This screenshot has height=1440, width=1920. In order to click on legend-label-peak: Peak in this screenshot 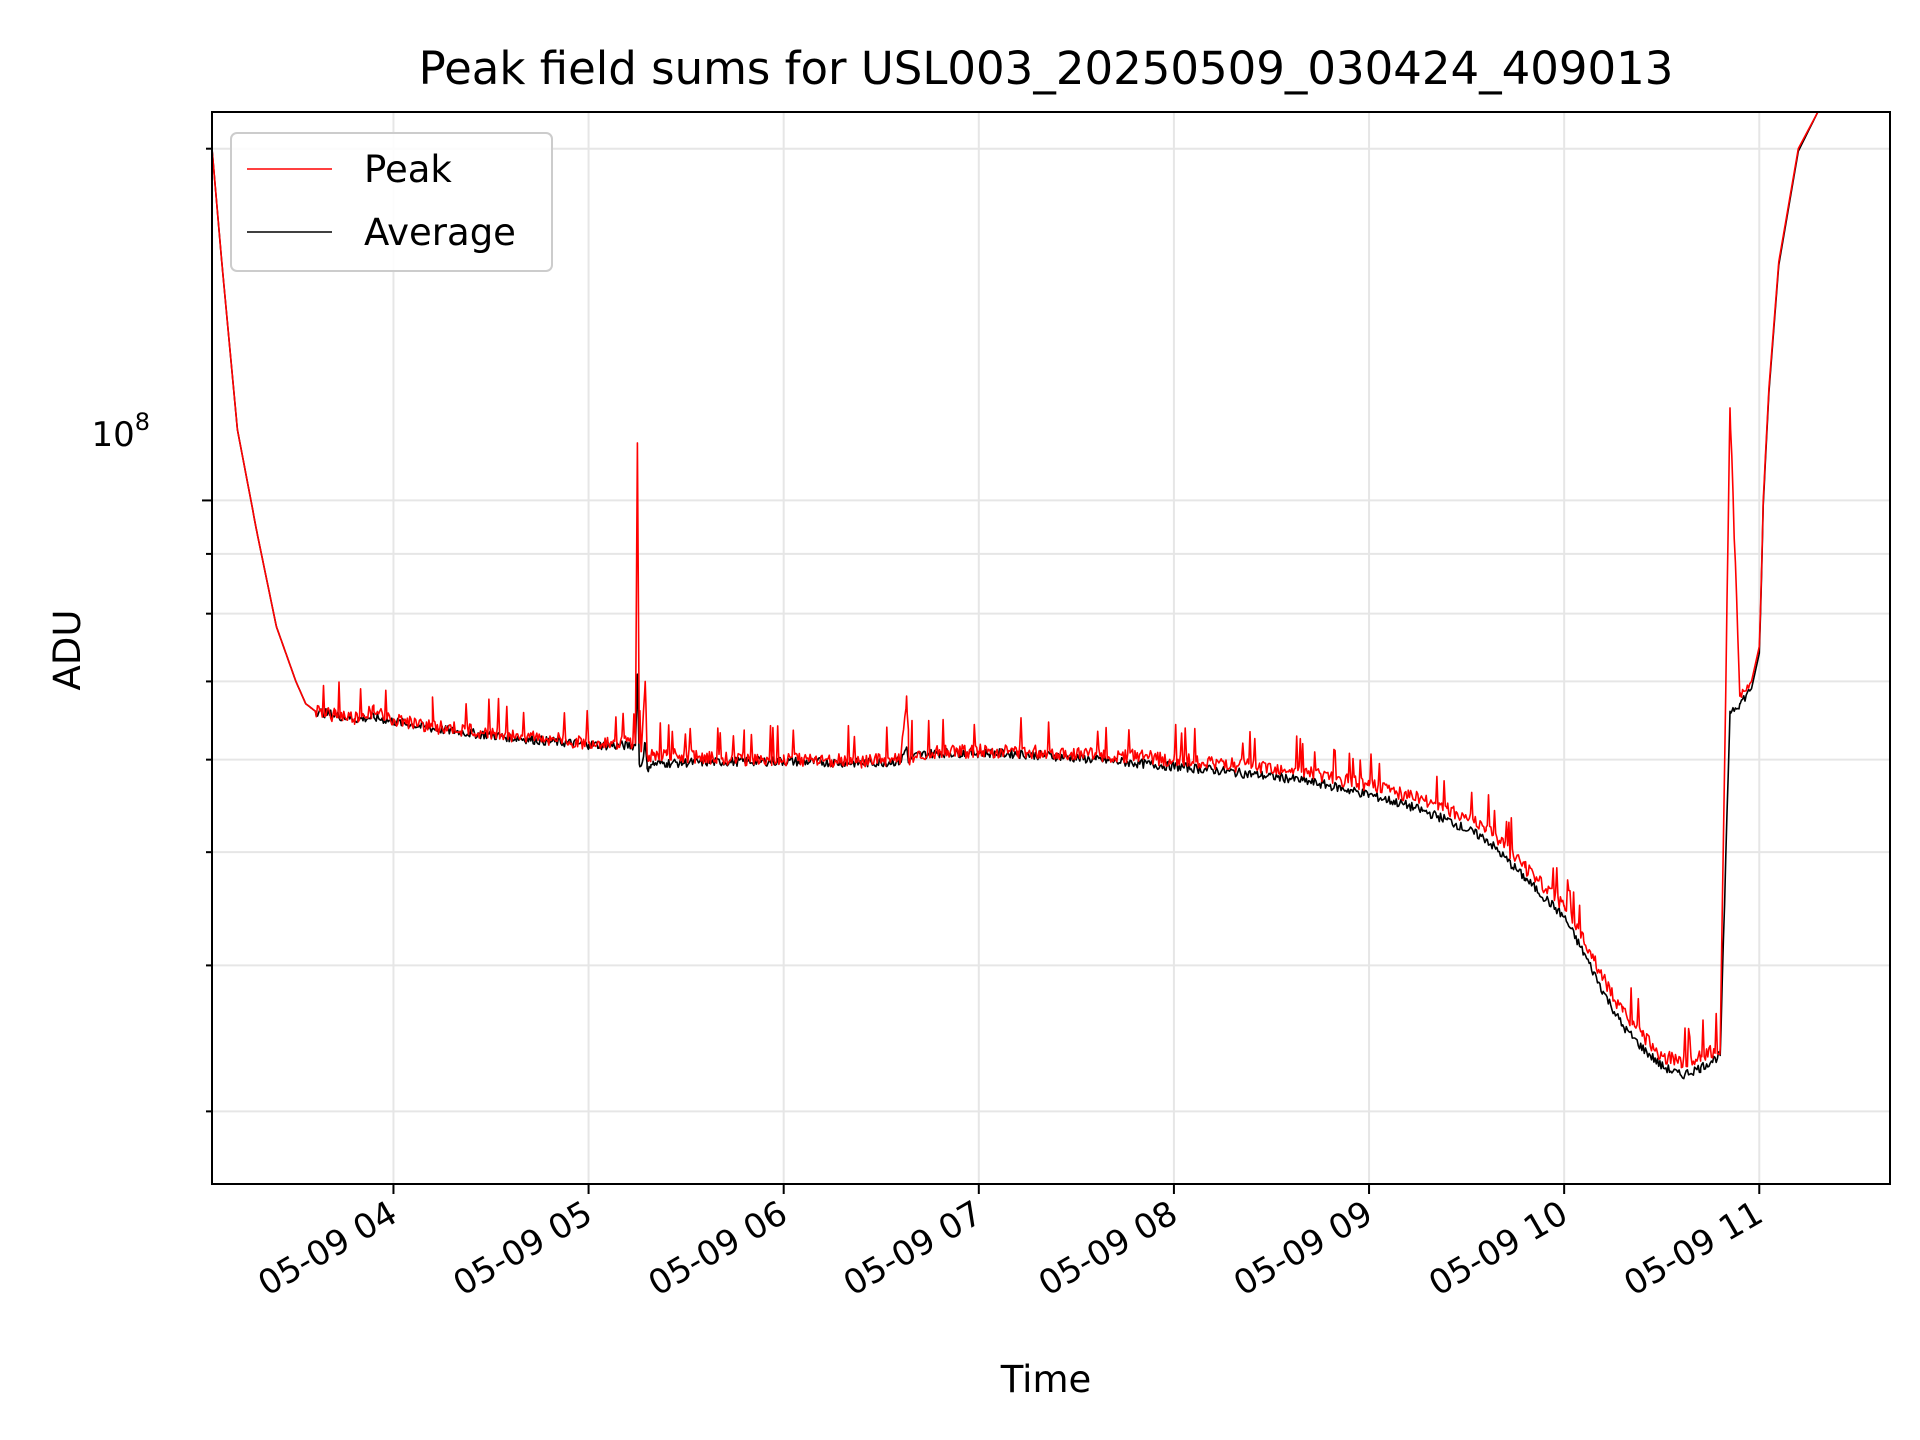, I will do `click(408, 169)`.